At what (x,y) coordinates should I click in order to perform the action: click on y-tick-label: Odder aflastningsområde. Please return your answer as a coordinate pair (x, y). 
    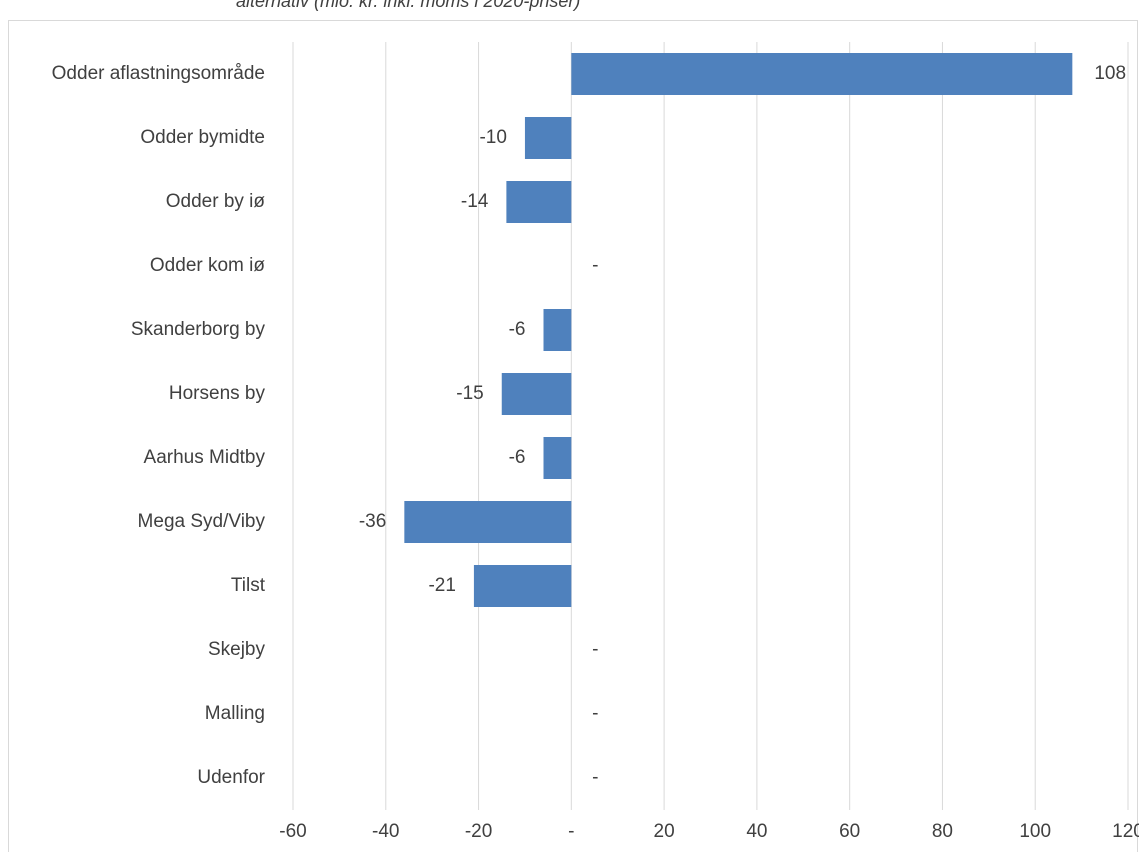
    Looking at the image, I should click on (158, 73).